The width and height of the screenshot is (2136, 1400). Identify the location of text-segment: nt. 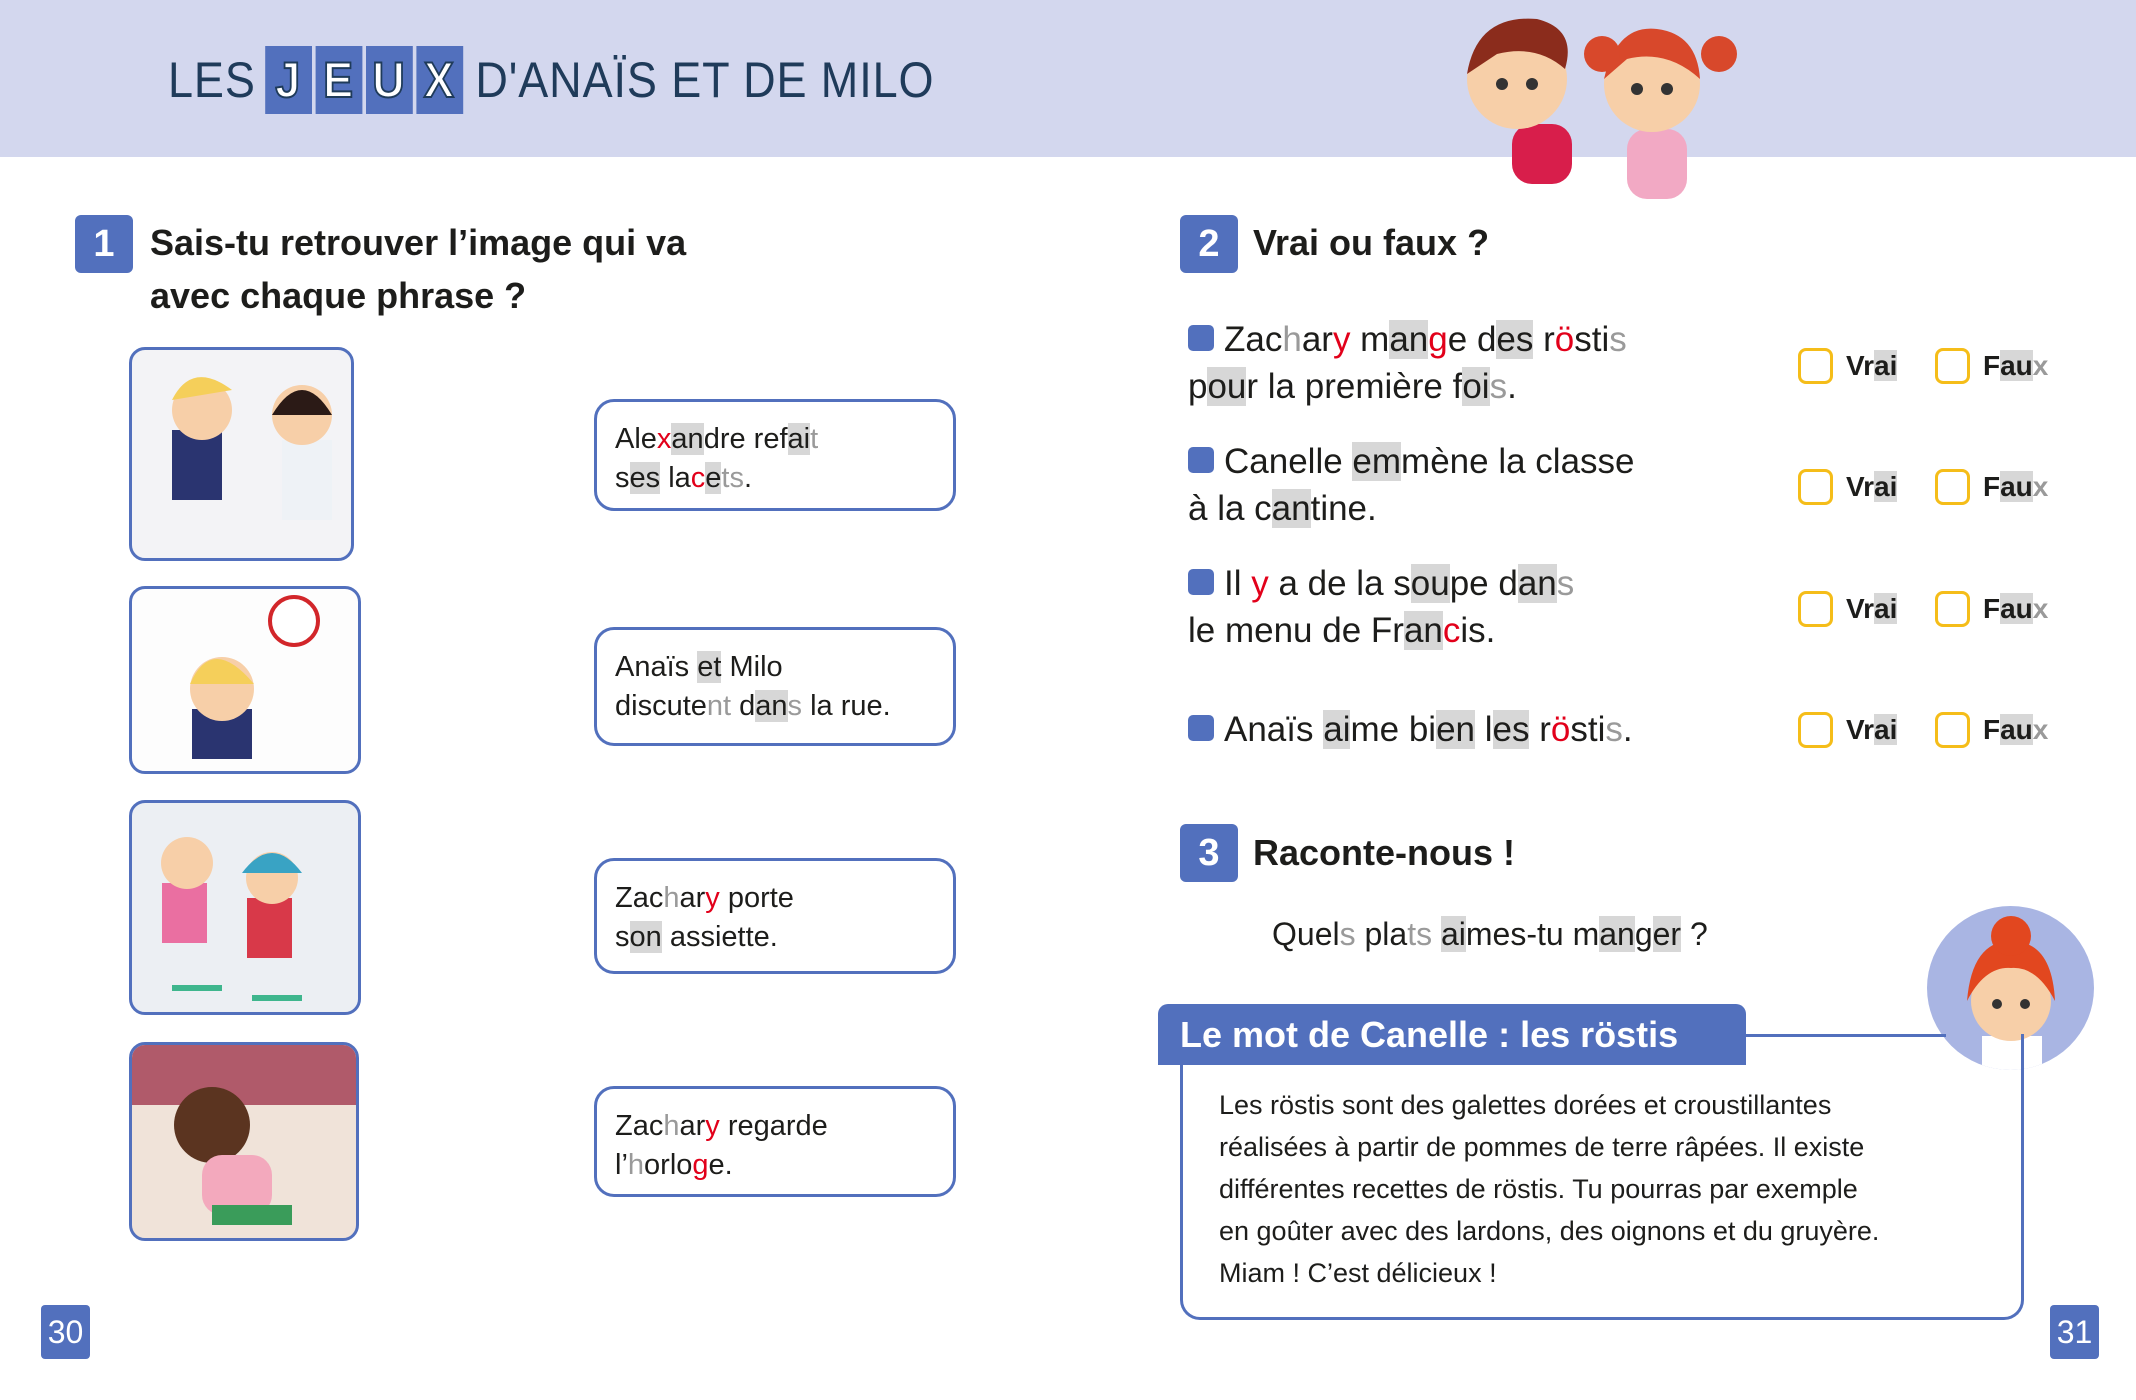
(719, 706).